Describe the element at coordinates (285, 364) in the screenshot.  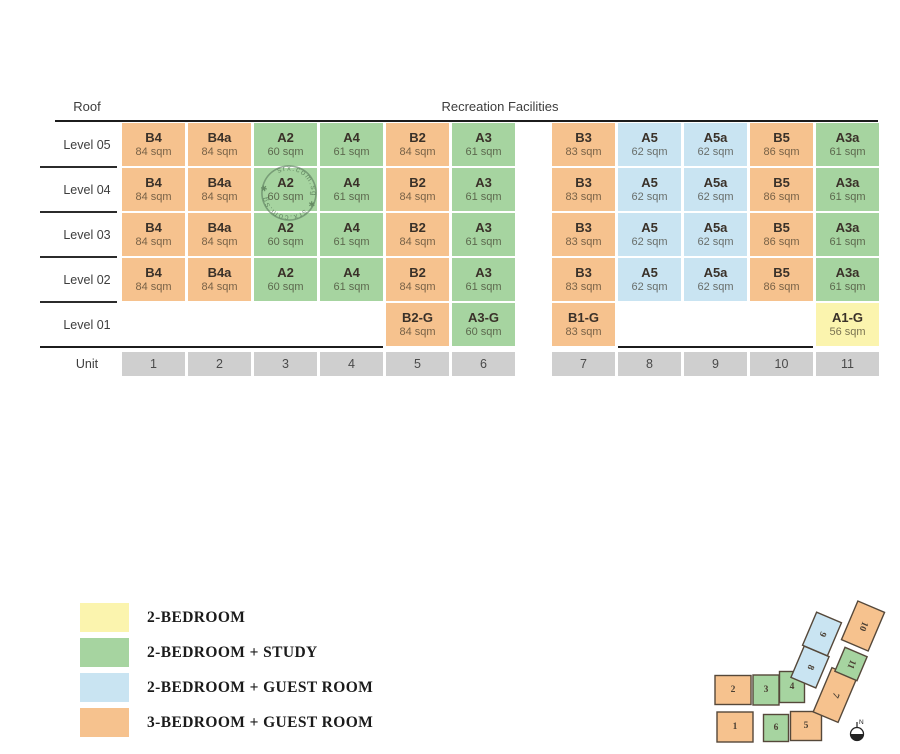
I see `unit-number-cell: 3` at that location.